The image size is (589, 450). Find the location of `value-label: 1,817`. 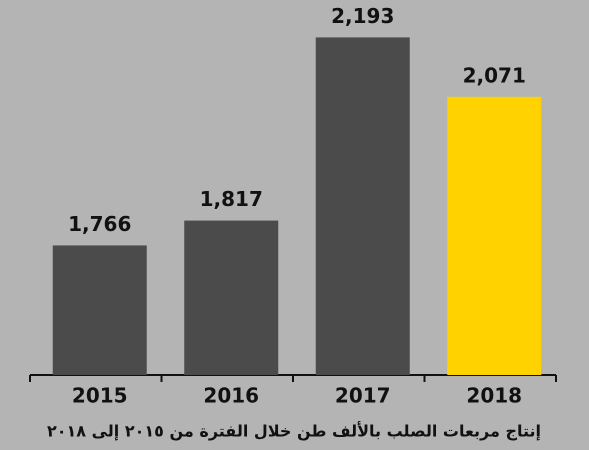

value-label: 1,817 is located at coordinates (231, 199).